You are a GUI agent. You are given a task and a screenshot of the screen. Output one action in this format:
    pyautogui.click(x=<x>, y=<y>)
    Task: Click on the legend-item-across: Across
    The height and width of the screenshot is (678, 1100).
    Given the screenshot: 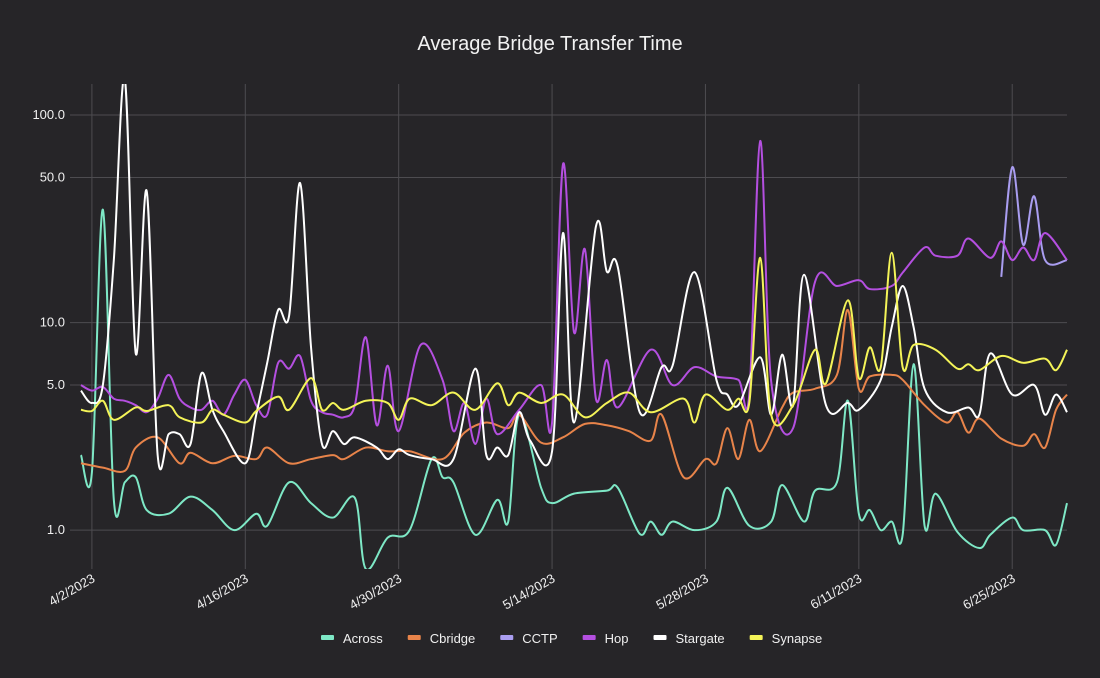 What is the action you would take?
    pyautogui.click(x=352, y=638)
    